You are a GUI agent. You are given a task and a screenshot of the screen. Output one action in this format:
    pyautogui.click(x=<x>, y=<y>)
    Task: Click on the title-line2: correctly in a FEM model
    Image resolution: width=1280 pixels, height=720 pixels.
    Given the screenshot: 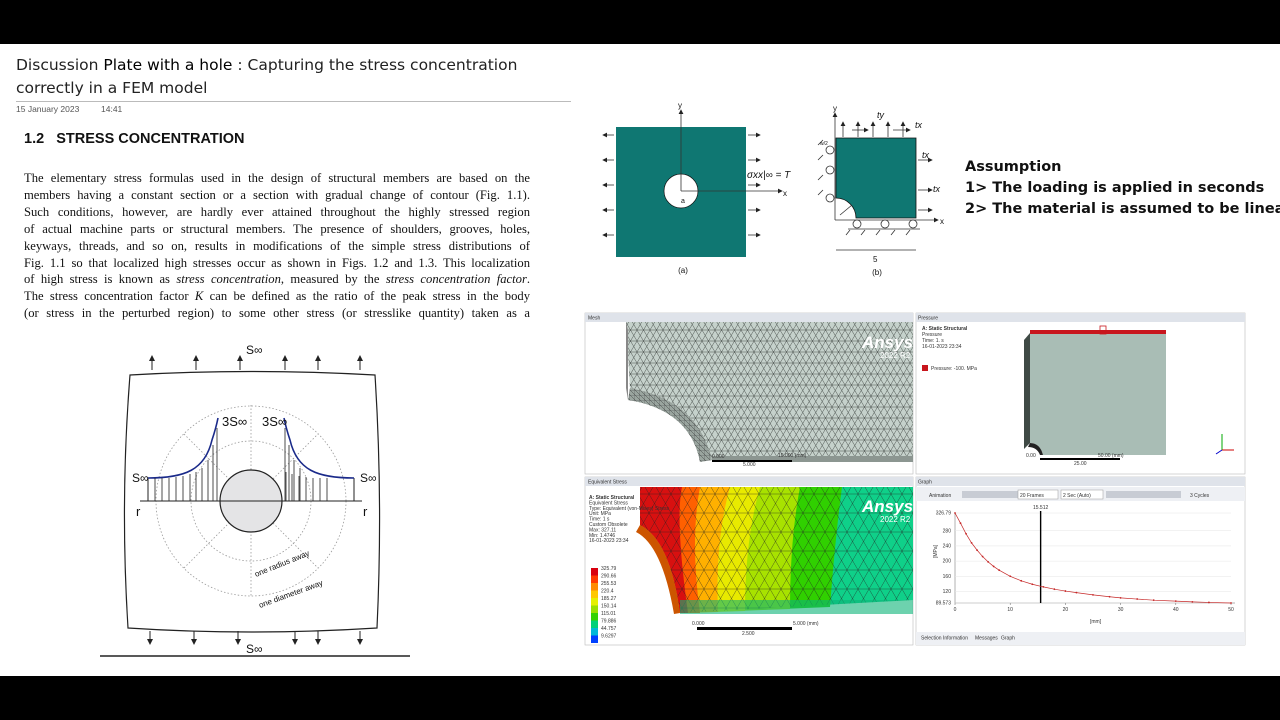 What is the action you would take?
    pyautogui.click(x=112, y=88)
    